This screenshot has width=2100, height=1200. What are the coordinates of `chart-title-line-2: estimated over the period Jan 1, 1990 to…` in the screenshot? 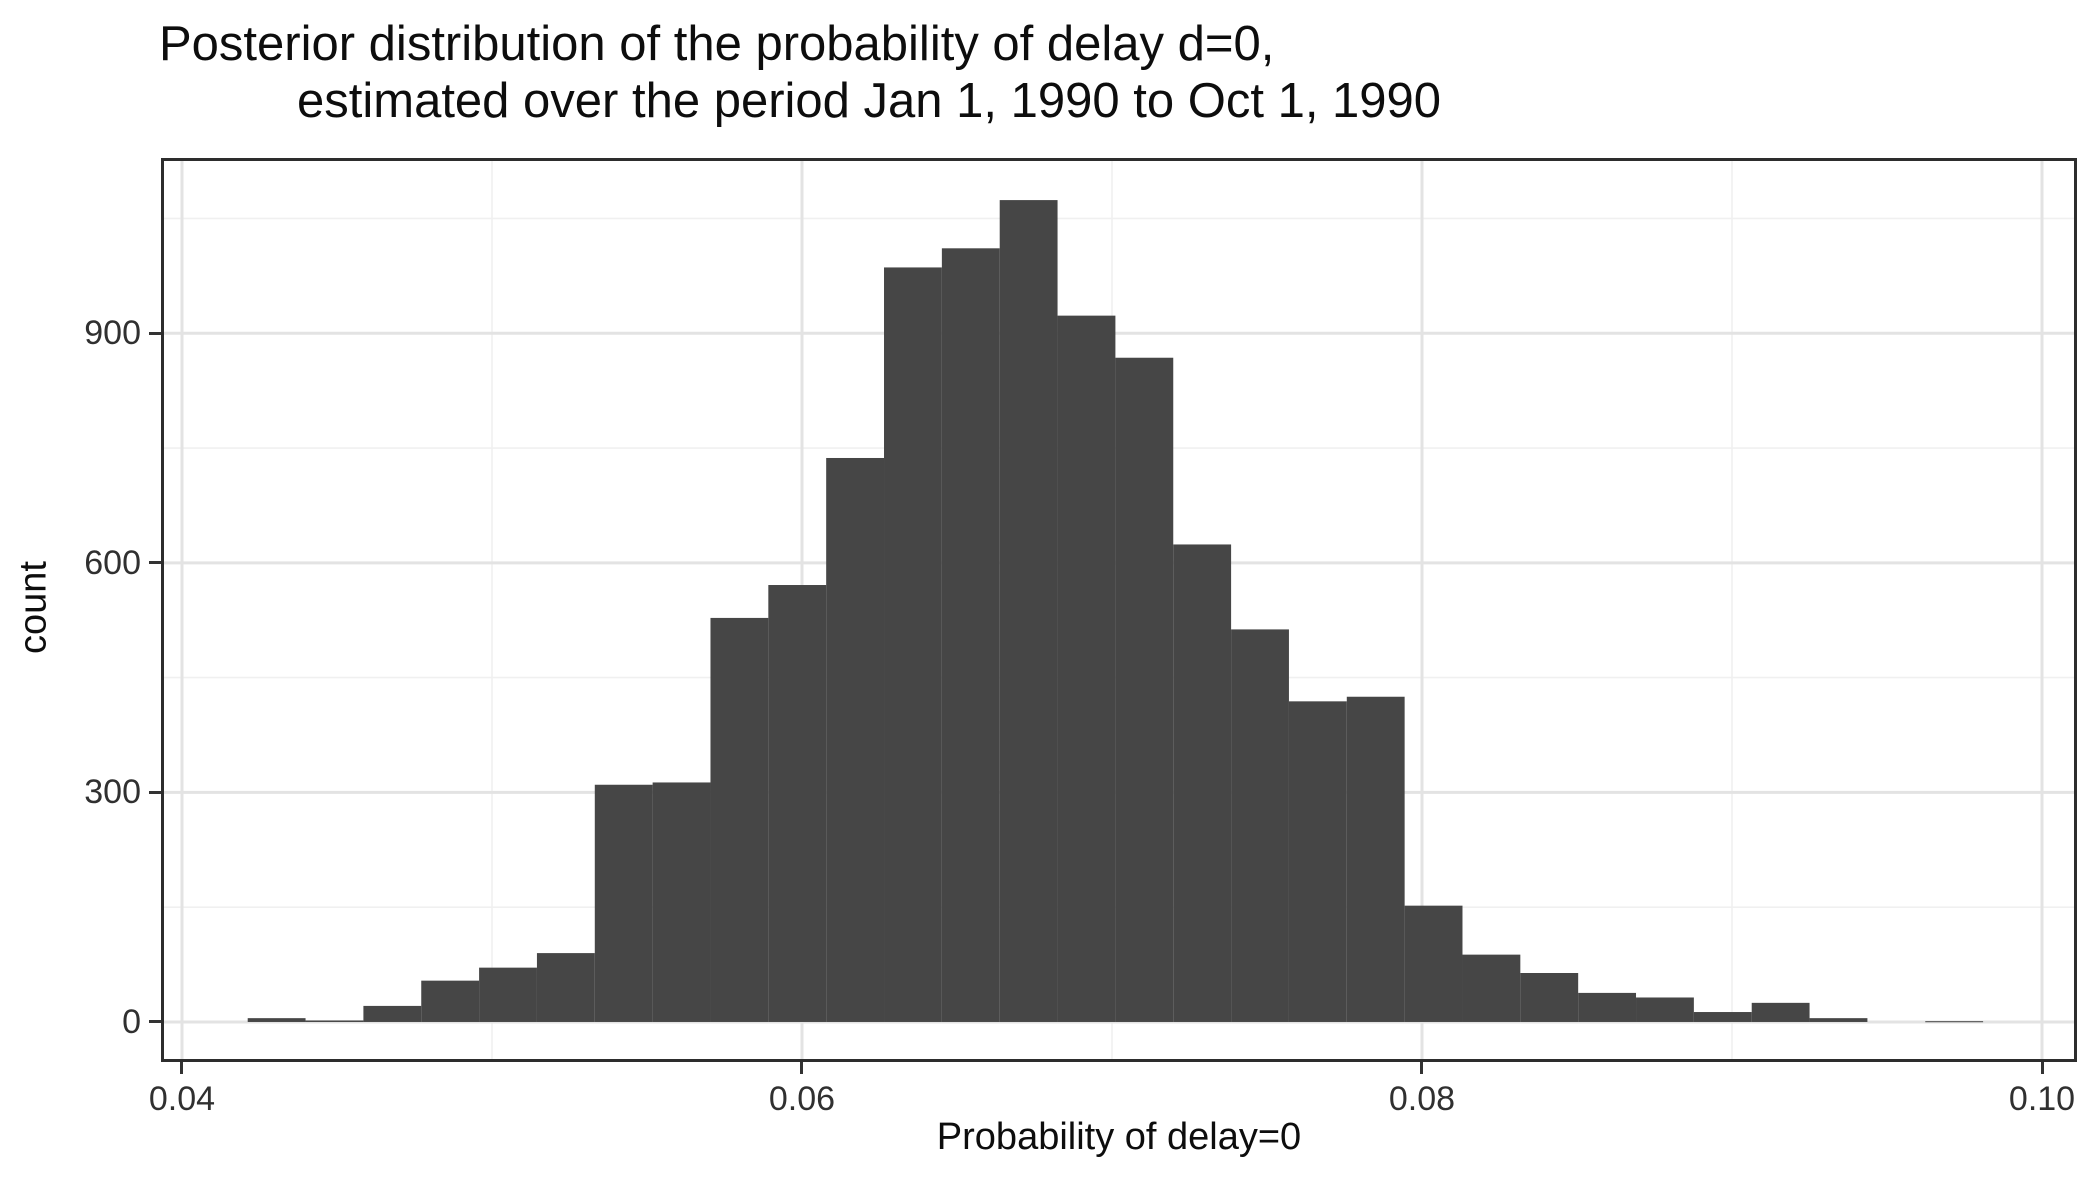 It's located at (869, 101).